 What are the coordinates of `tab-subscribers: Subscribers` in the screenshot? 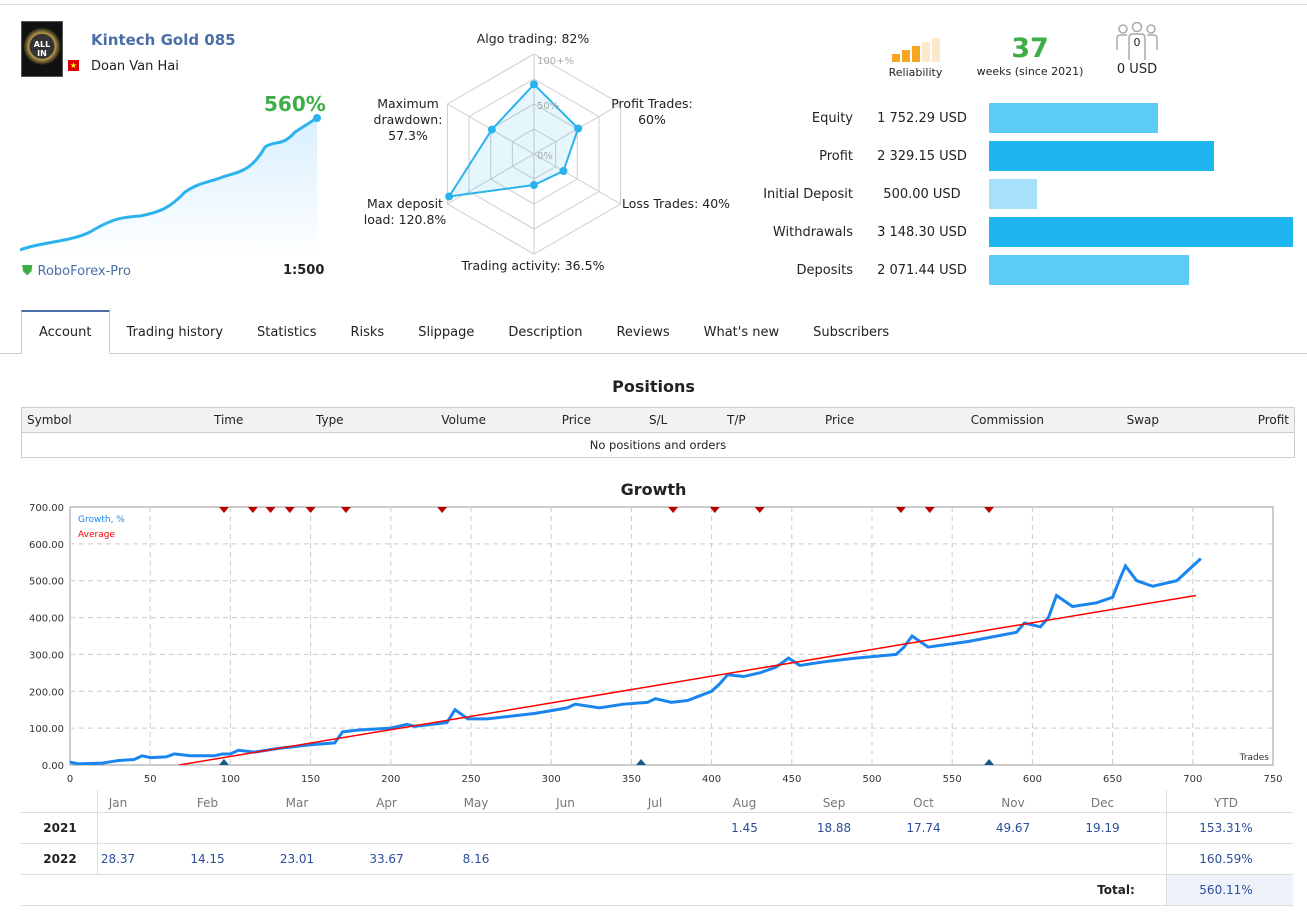 It's located at (851, 332).